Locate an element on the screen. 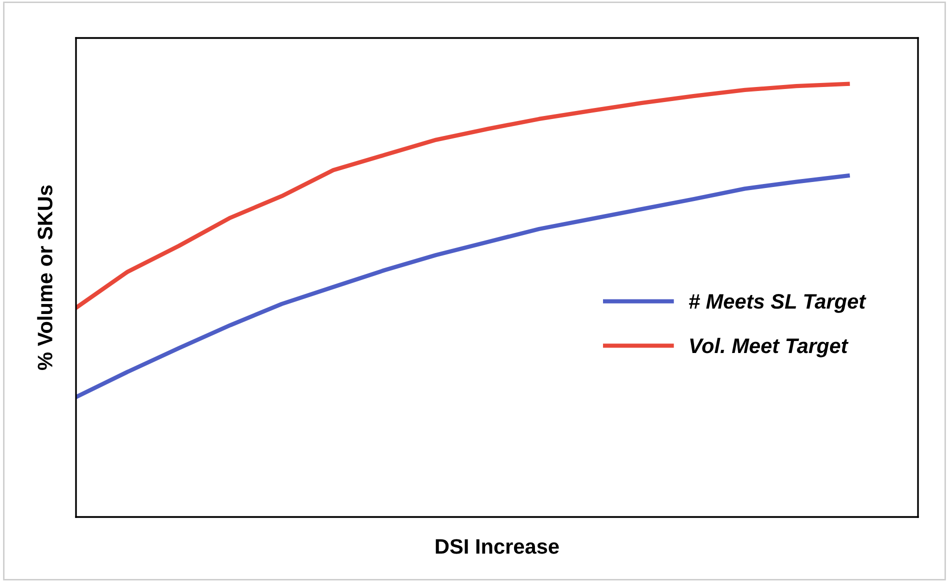 The height and width of the screenshot is (582, 949). y-axis-title: % Volume or SKUs is located at coordinates (44, 277).